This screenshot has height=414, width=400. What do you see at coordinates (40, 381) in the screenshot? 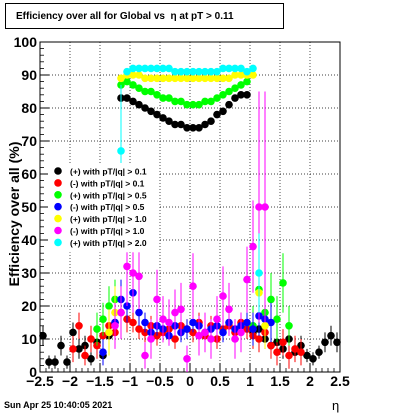
I see `x-tick-label: −2.5` at bounding box center [40, 381].